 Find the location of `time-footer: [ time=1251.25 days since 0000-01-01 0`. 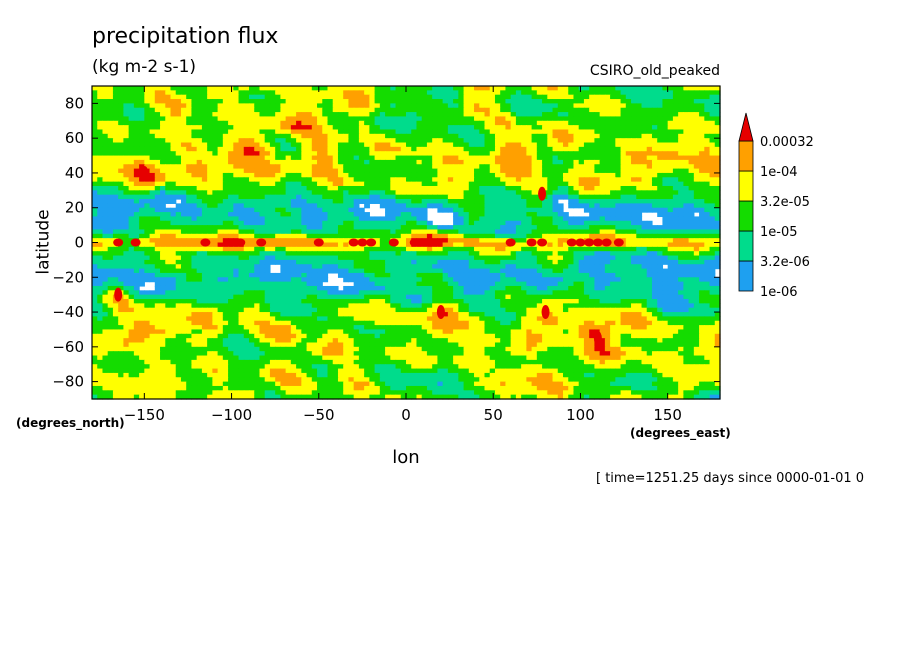

time-footer: [ time=1251.25 days since 0000-01-01 0 is located at coordinates (730, 478).